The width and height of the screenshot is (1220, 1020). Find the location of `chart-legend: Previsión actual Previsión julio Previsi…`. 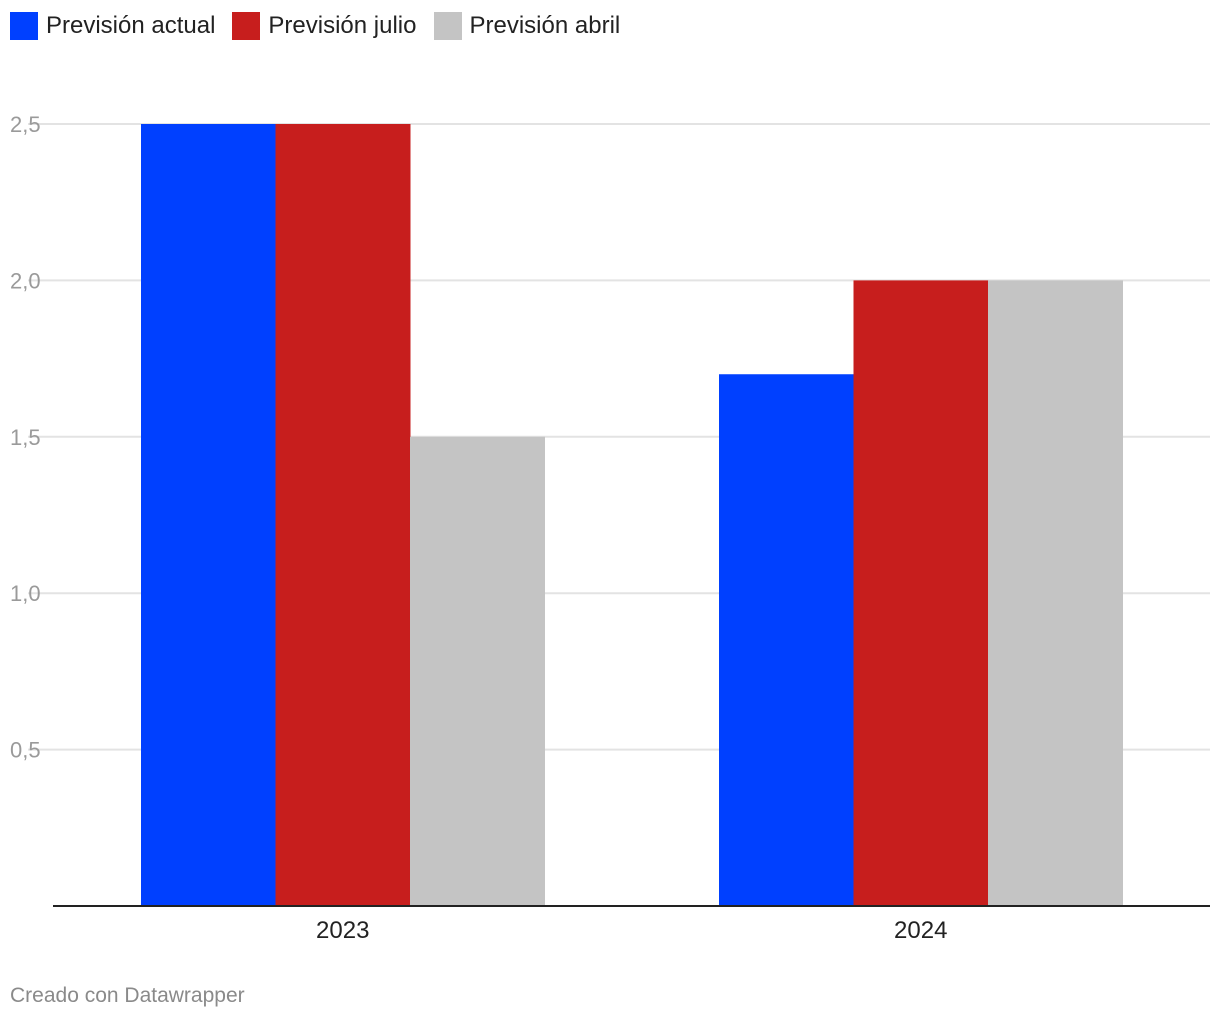

chart-legend: Previsión actual Previsión julio Previsi… is located at coordinates (323, 26).